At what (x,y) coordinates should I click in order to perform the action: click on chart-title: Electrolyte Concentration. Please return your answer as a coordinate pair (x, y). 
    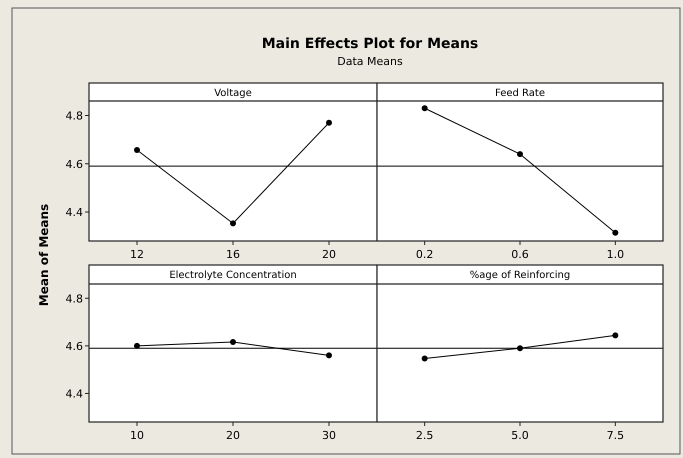
    Looking at the image, I should click on (233, 275).